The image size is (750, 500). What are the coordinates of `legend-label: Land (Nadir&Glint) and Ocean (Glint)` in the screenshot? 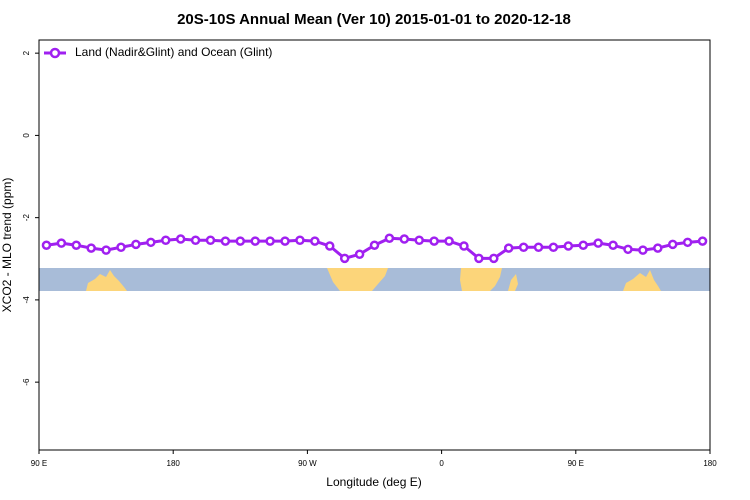 It's located at (173, 52).